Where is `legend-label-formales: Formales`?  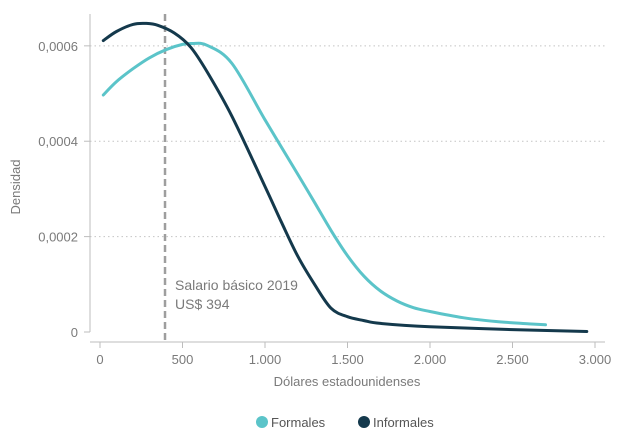
legend-label-formales: Formales is located at coordinates (298, 422).